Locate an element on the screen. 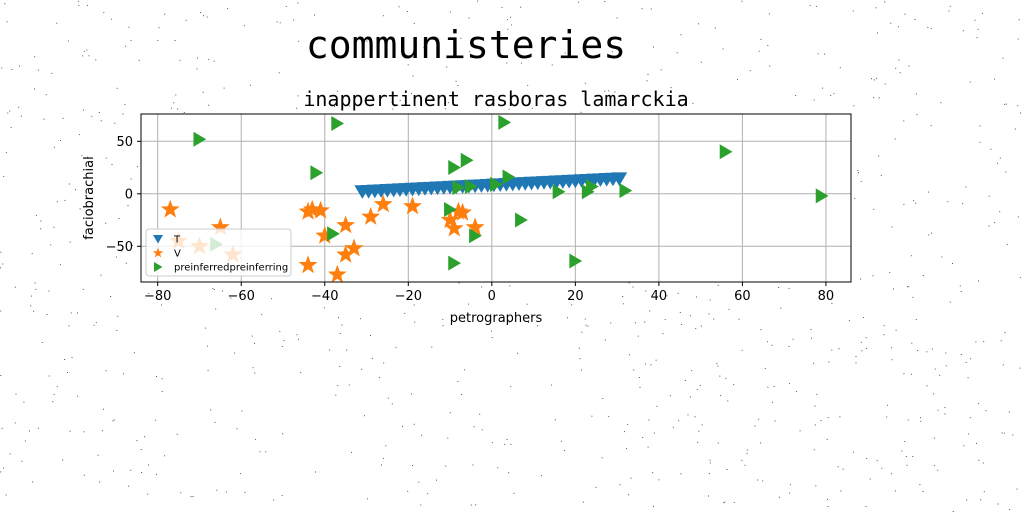 The width and height of the screenshot is (1024, 512). y-axis-ticks: −50 0 50 is located at coordinates (123, 195).